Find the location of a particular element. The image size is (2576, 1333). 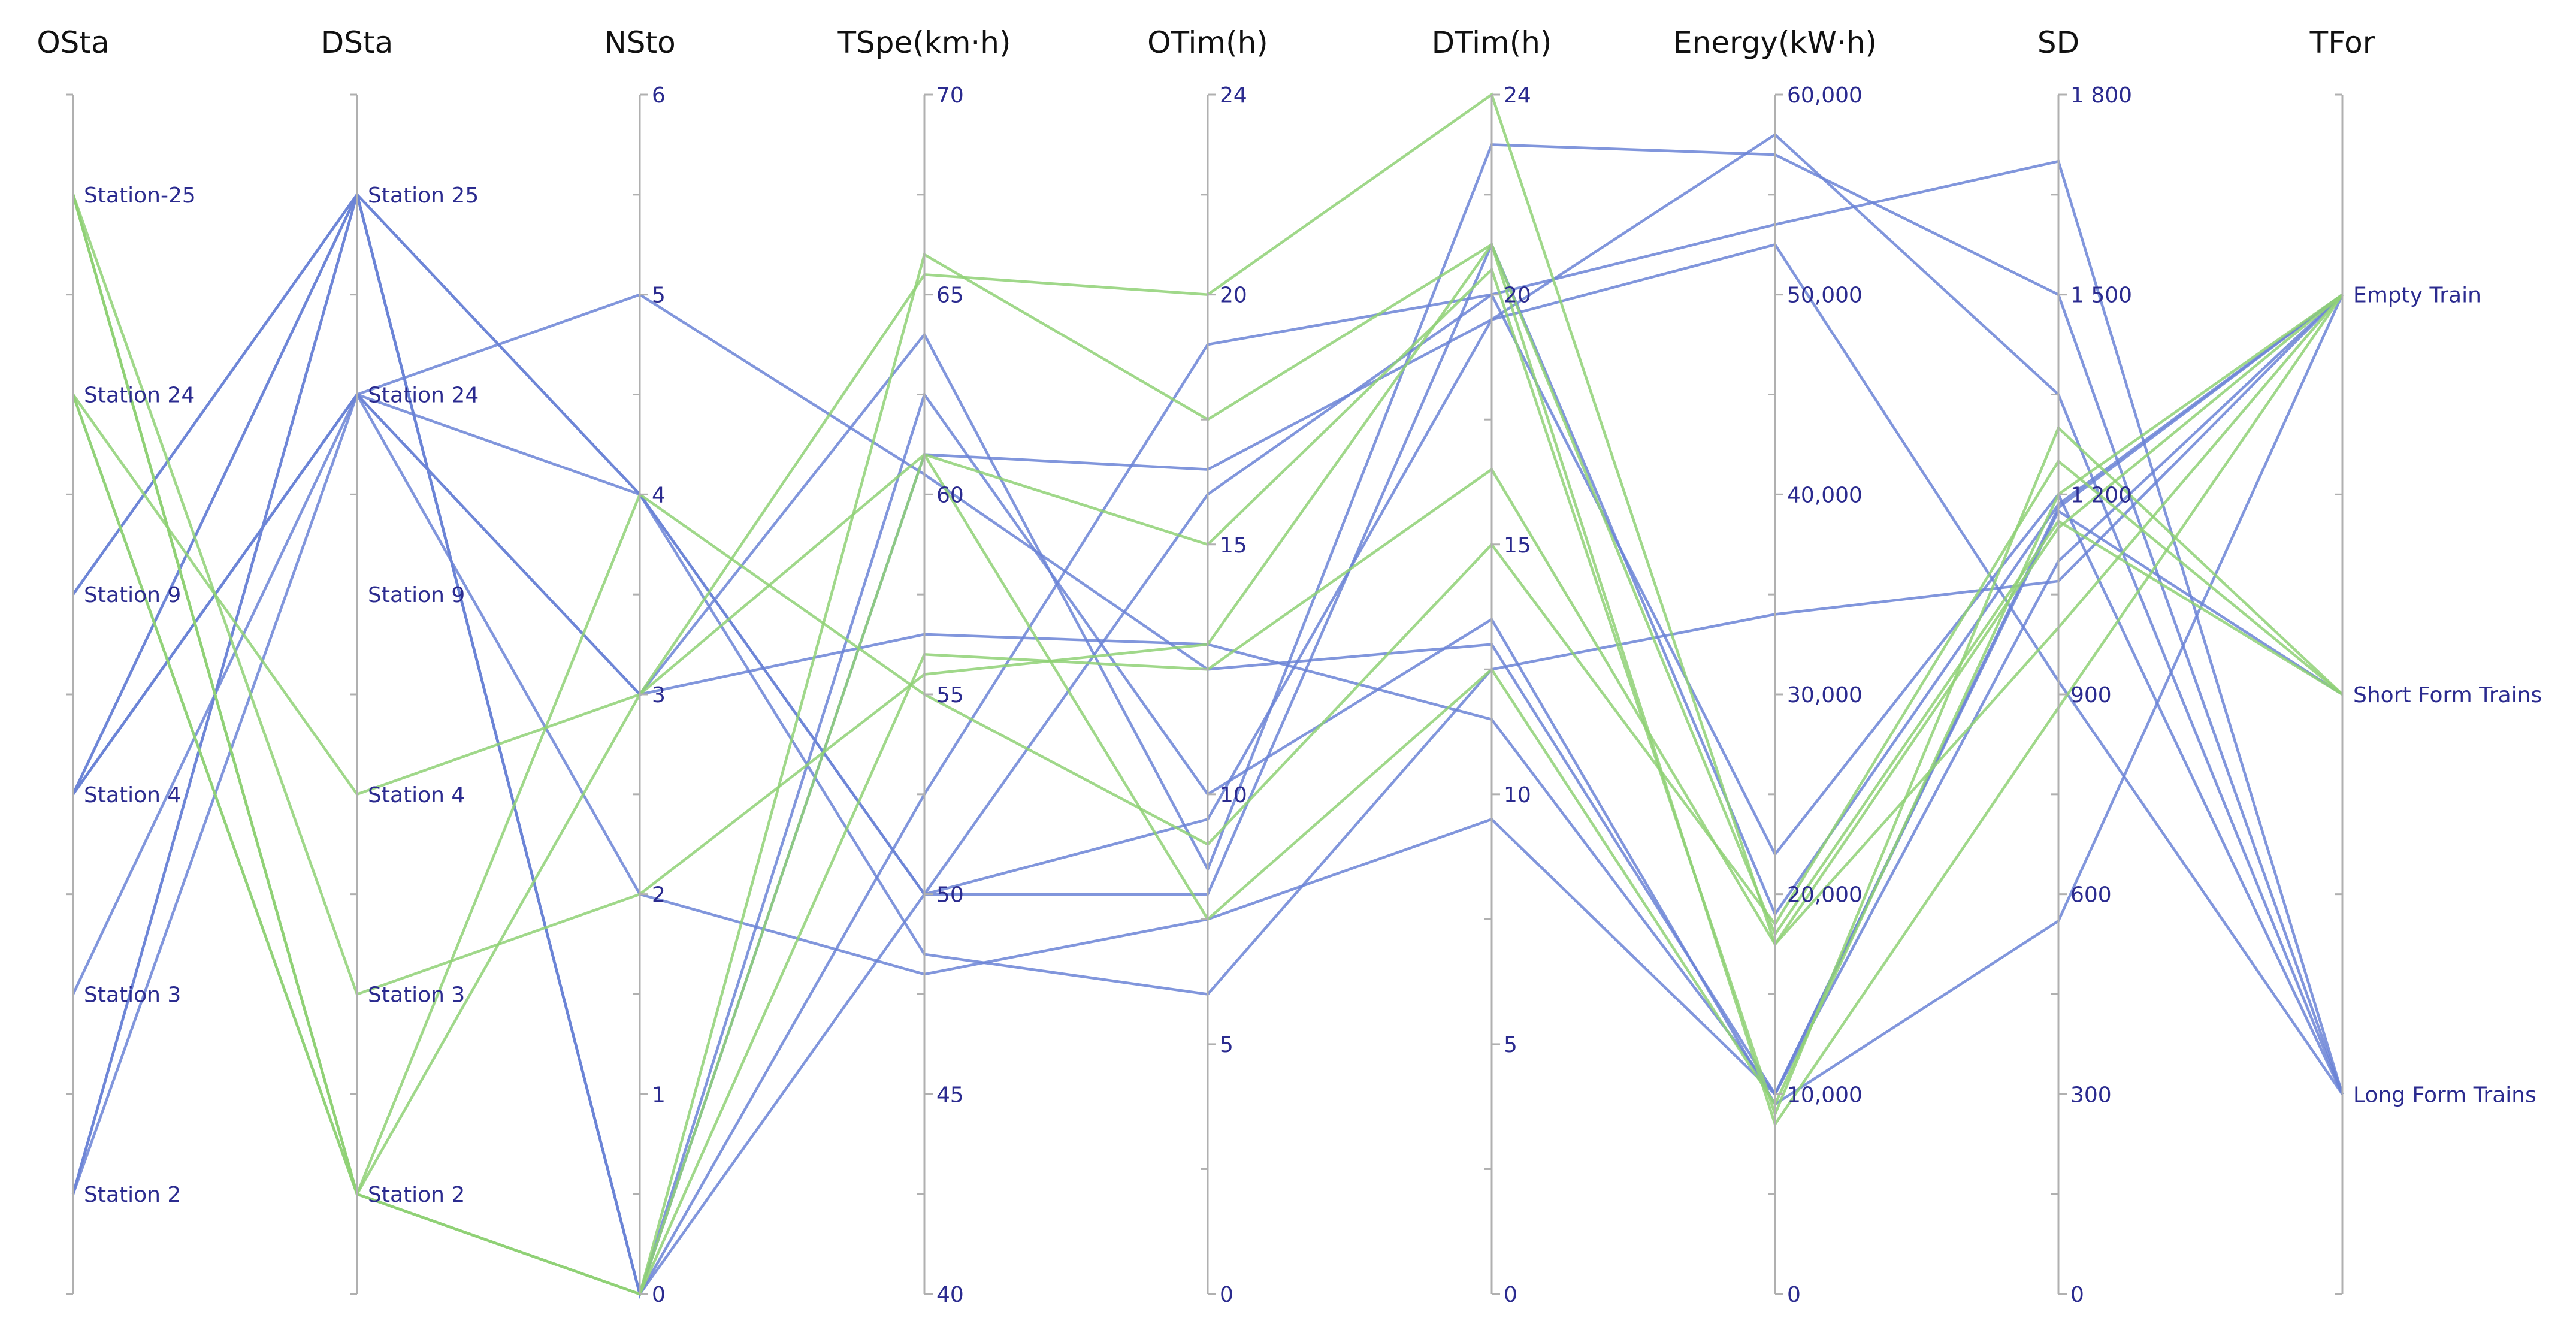

tick-label-sd: 1 800 is located at coordinates (2101, 95).